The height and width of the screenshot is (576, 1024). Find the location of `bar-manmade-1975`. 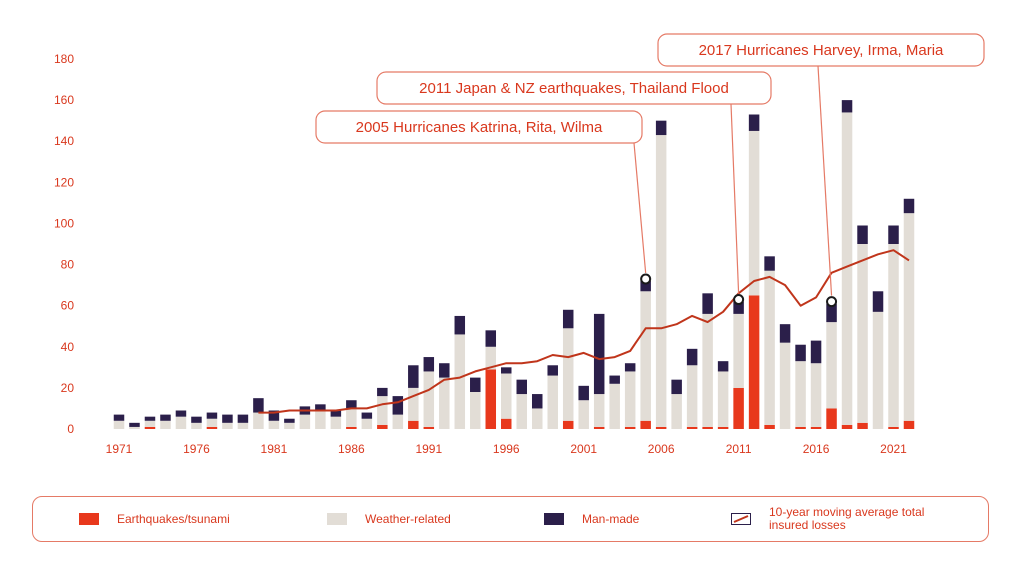

bar-manmade-1975 is located at coordinates (181, 413).